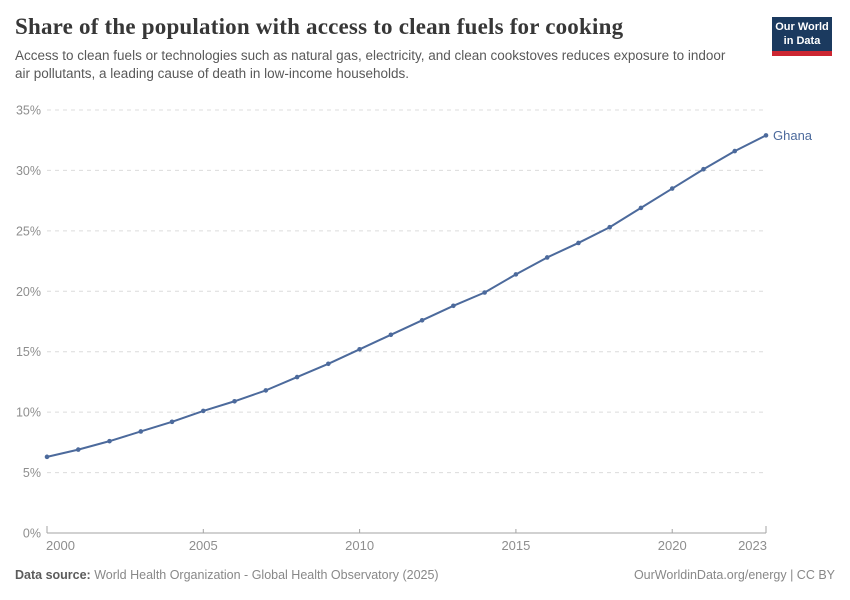  What do you see at coordinates (60, 545) in the screenshot?
I see `x-tick-label: 2000` at bounding box center [60, 545].